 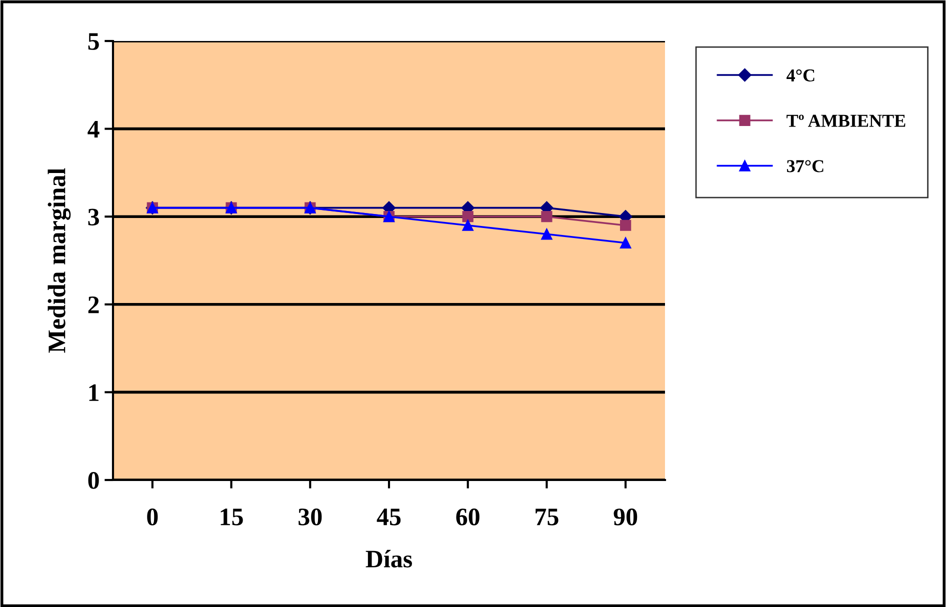 What do you see at coordinates (468, 517) in the screenshot?
I see `x-tick-label: 60` at bounding box center [468, 517].